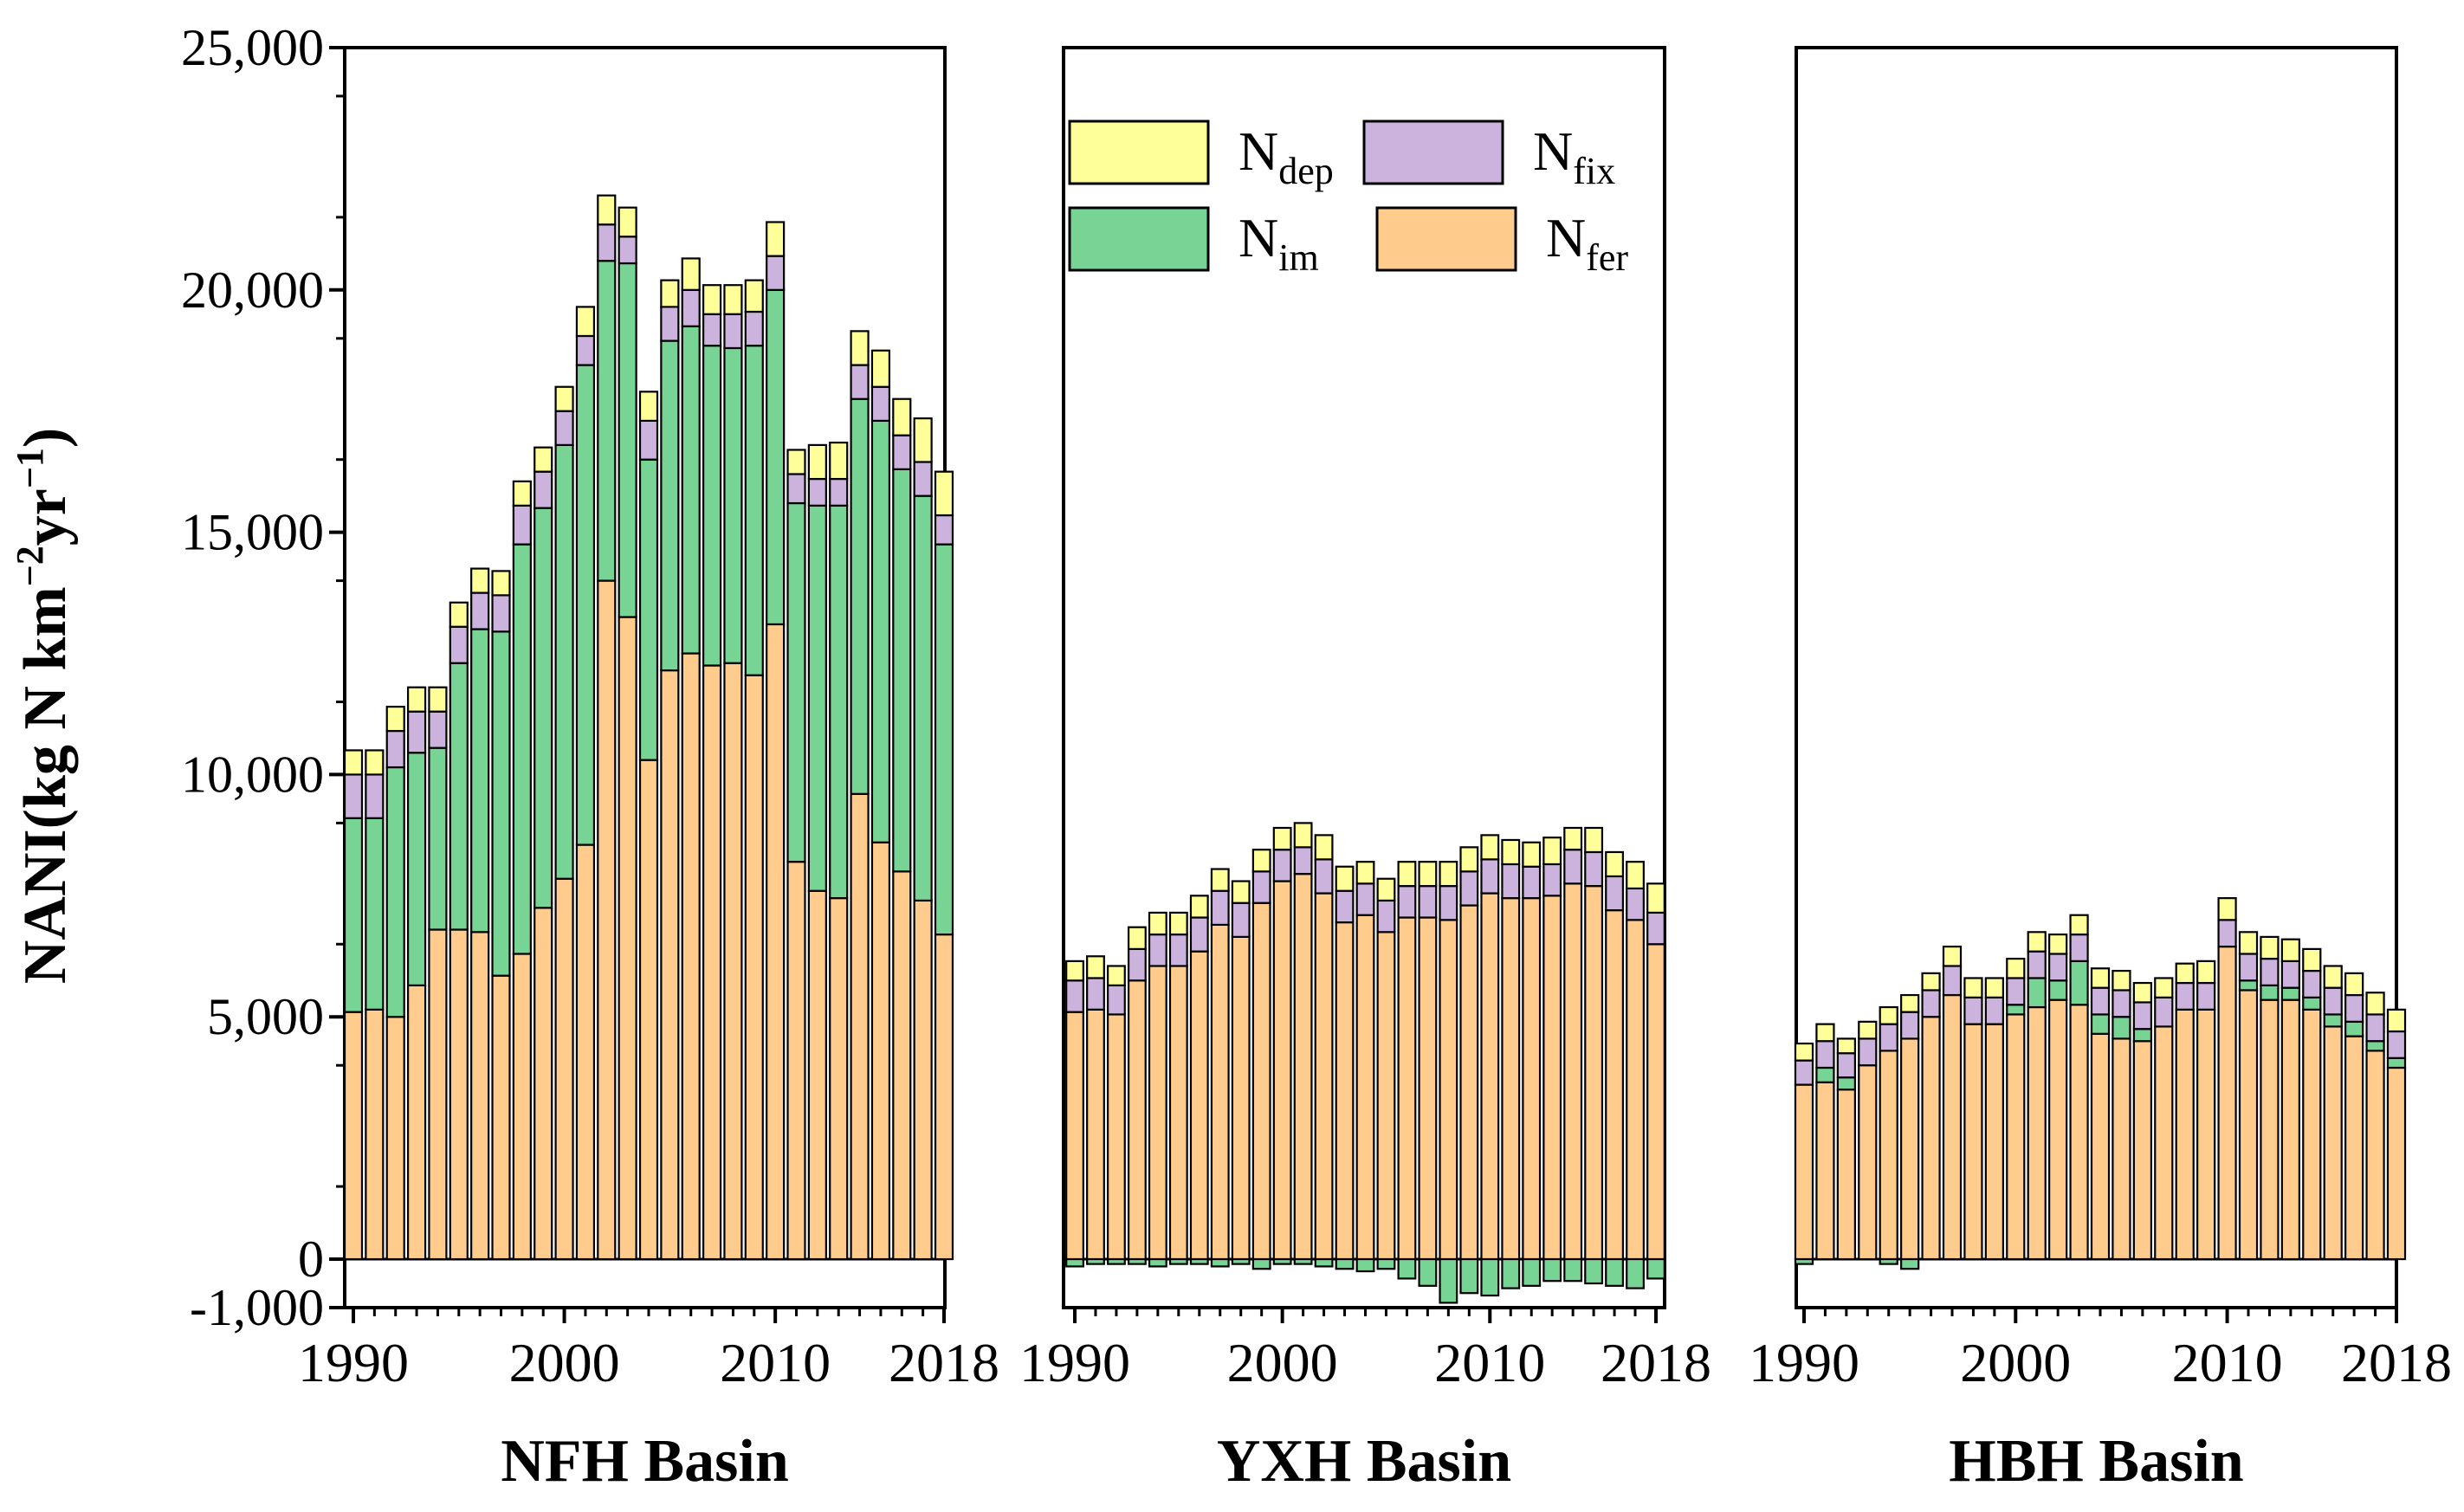 The image size is (2464, 1512). Describe the element at coordinates (1386, 1263) in the screenshot. I see `bar-im-2005` at that location.